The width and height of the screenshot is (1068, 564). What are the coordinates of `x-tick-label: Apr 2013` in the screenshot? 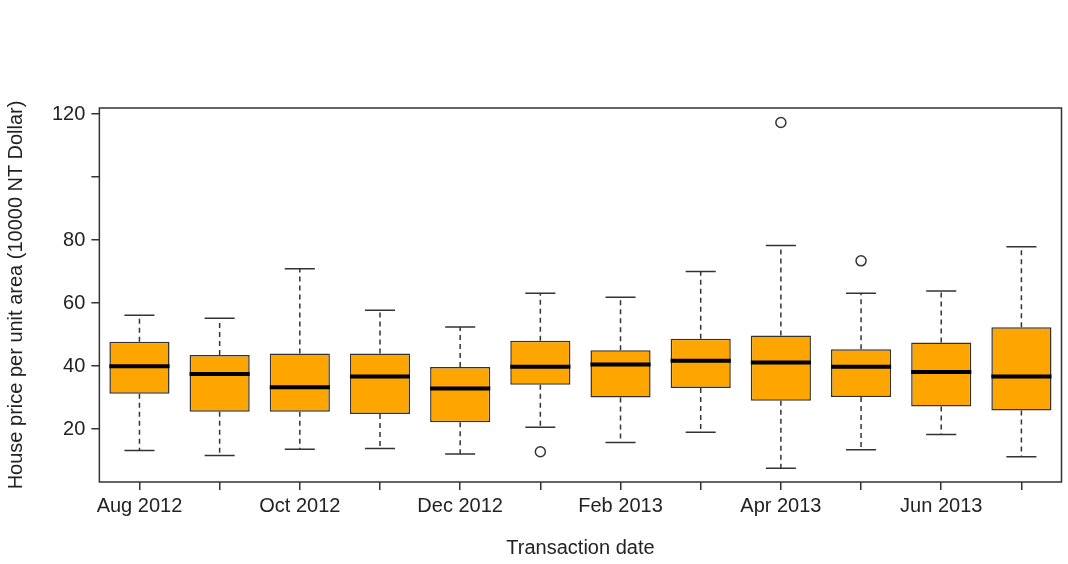 It's located at (781, 504).